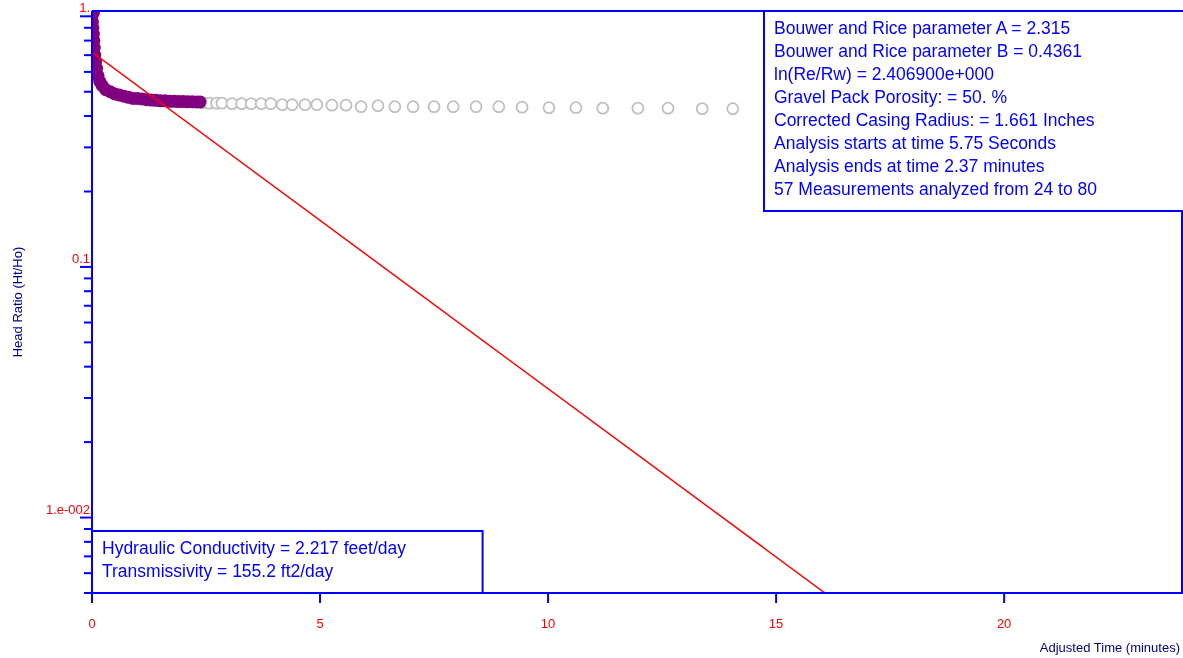 This screenshot has height=658, width=1183. What do you see at coordinates (548, 623) in the screenshot?
I see `x-tick-label: 10` at bounding box center [548, 623].